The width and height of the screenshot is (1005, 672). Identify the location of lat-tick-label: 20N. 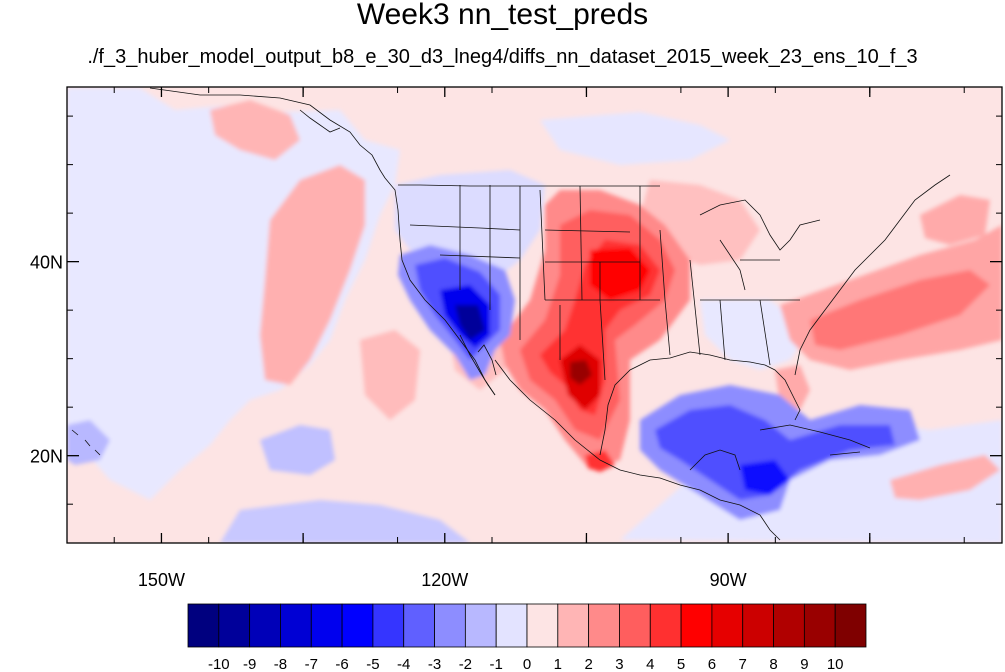
(46, 457).